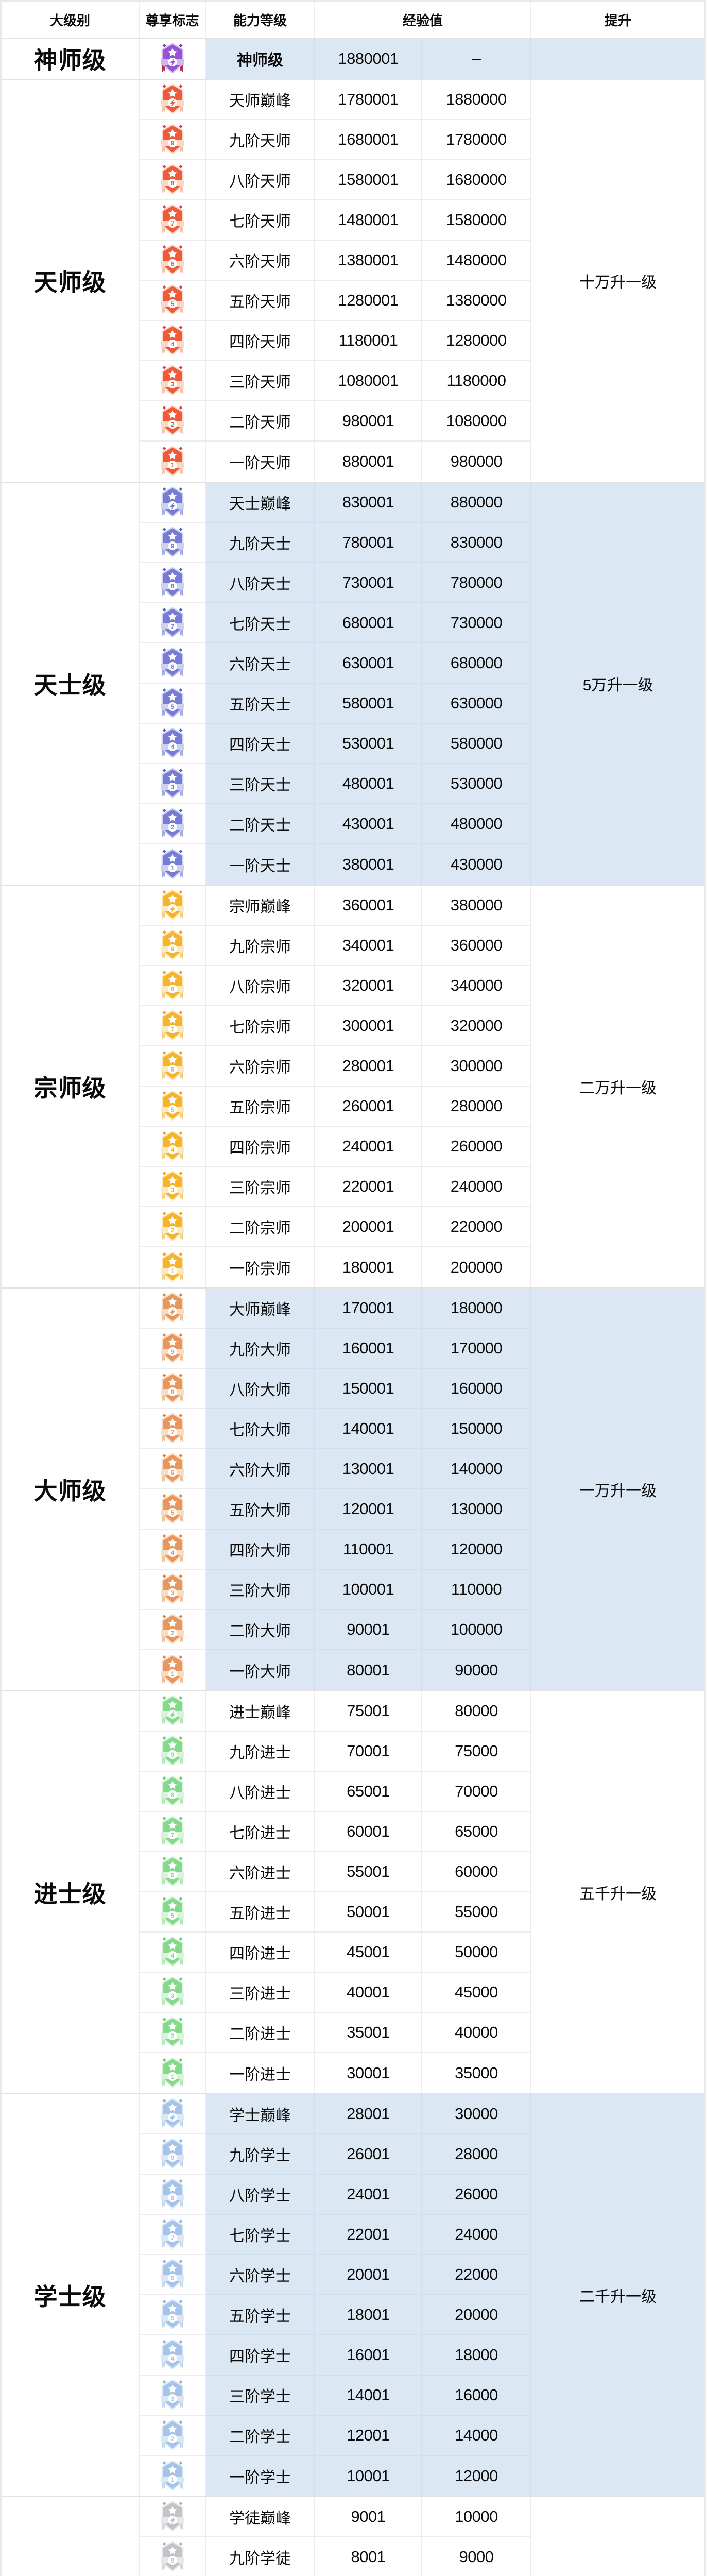 This screenshot has width=706, height=2576. Describe the element at coordinates (368, 1953) in the screenshot. I see `exp-min: 45001` at that location.